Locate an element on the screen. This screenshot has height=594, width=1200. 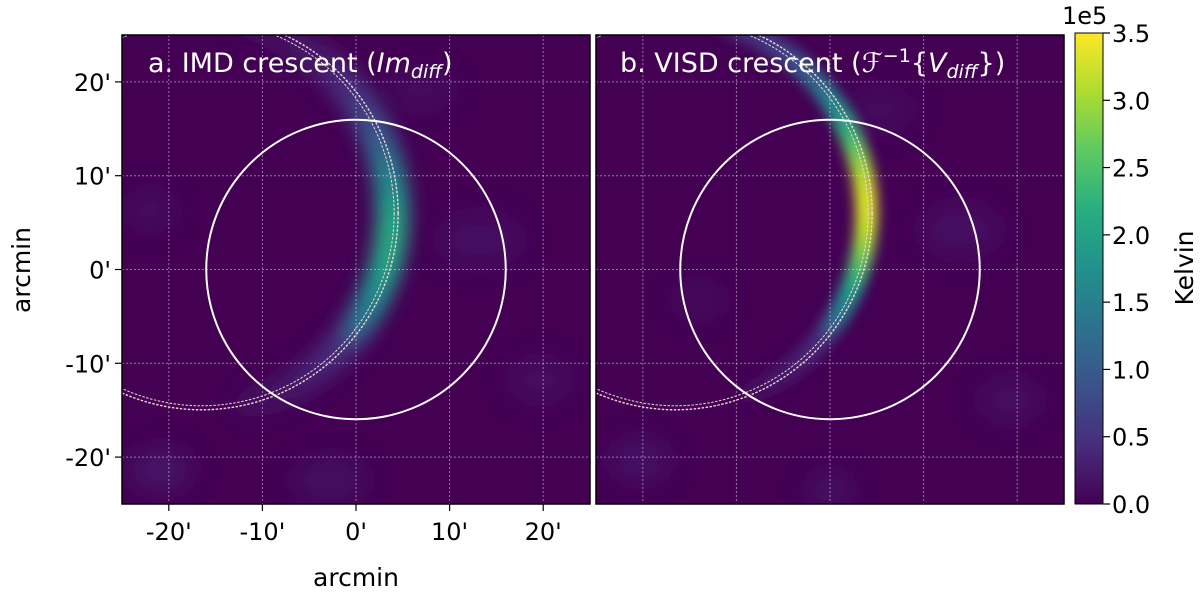
panel-a-dashed-circle is located at coordinates (260, 223).